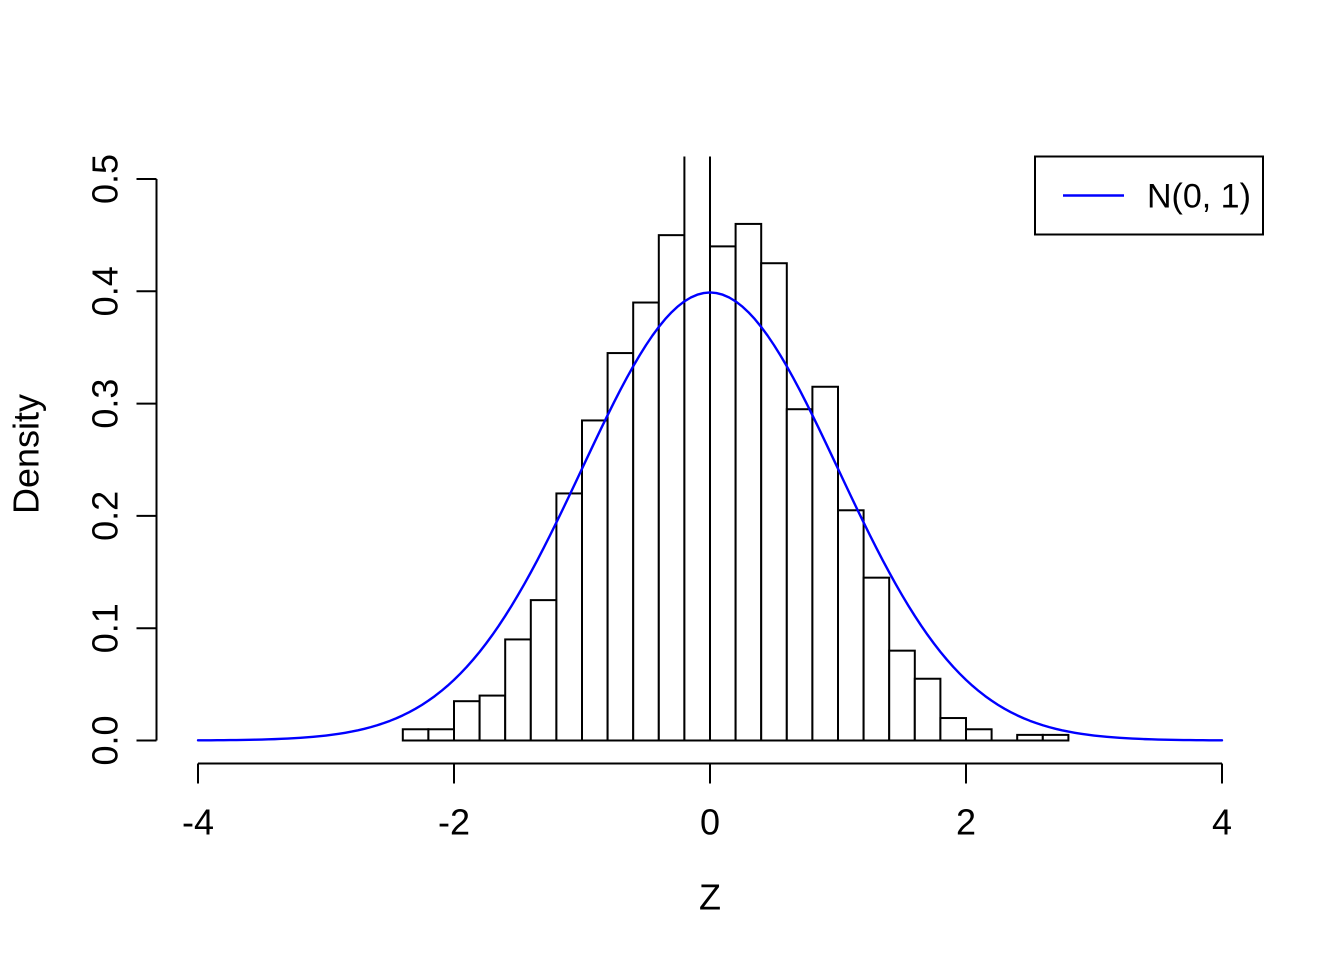 The height and width of the screenshot is (960, 1344). What do you see at coordinates (105, 179) in the screenshot?
I see `y-tick-label: 0.5` at bounding box center [105, 179].